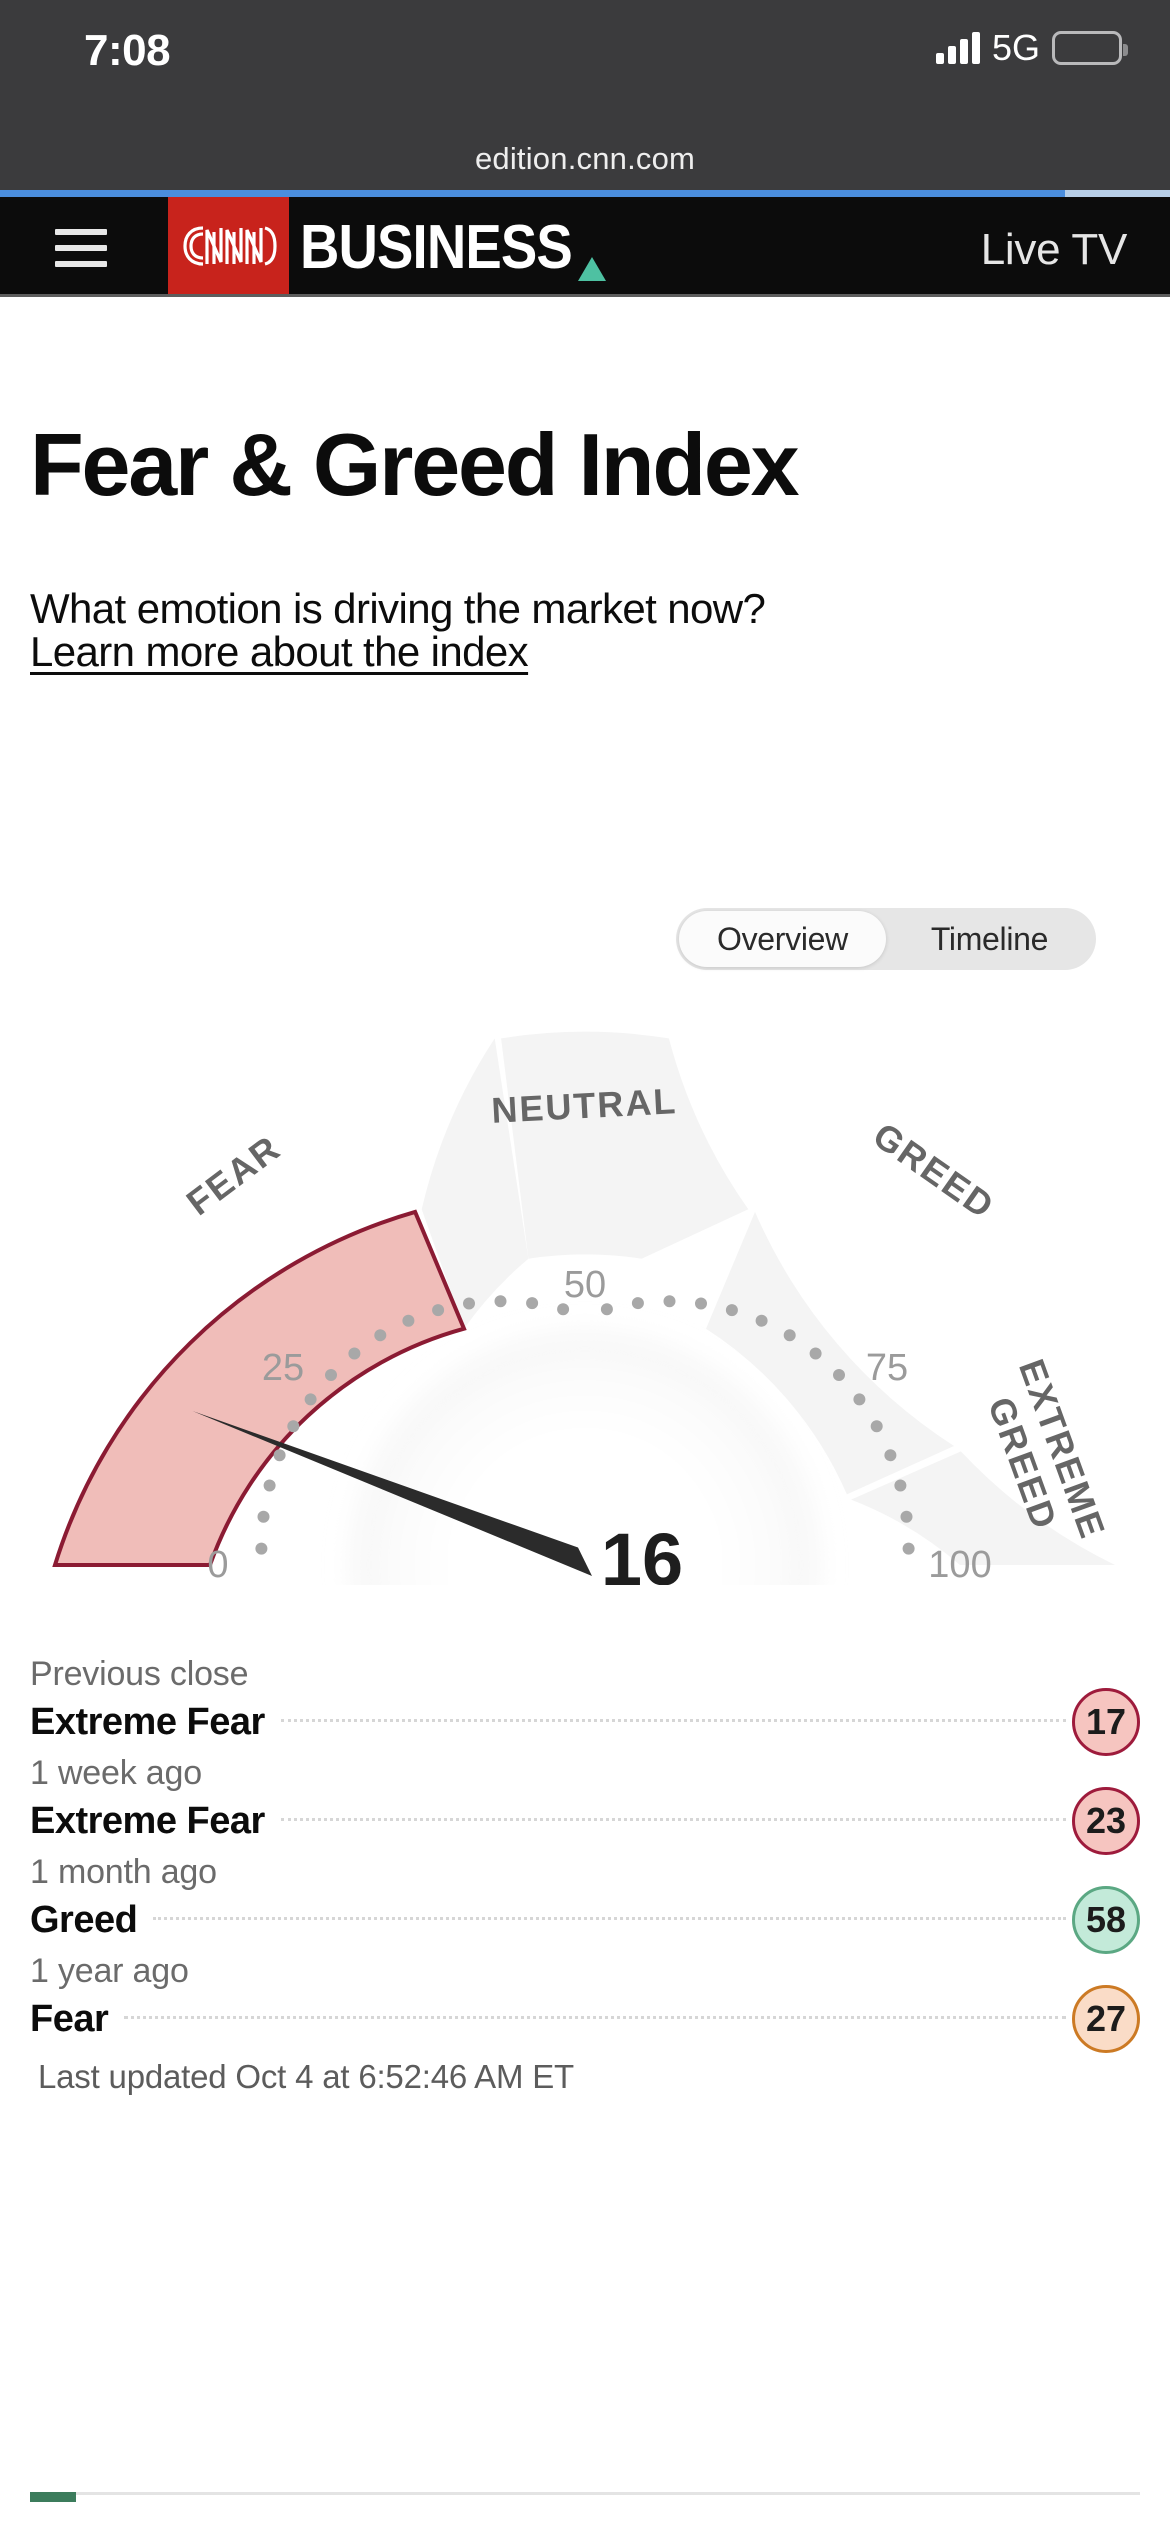 The width and height of the screenshot is (1170, 2532). I want to click on tab-overview: Overview, so click(782, 939).